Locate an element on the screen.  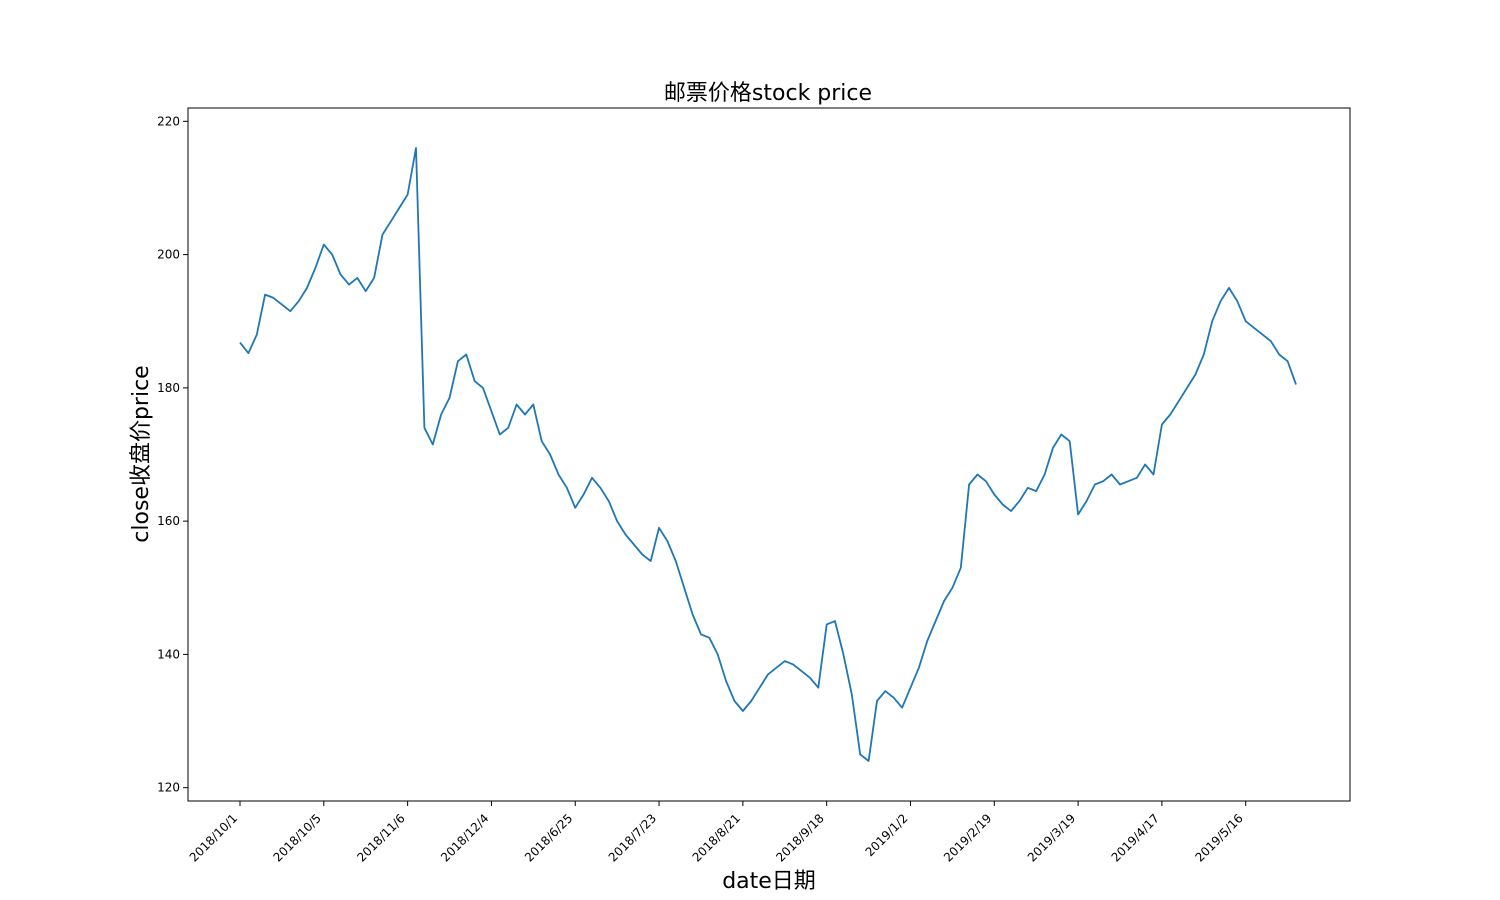
y-tick-label: 200 is located at coordinates (168, 255).